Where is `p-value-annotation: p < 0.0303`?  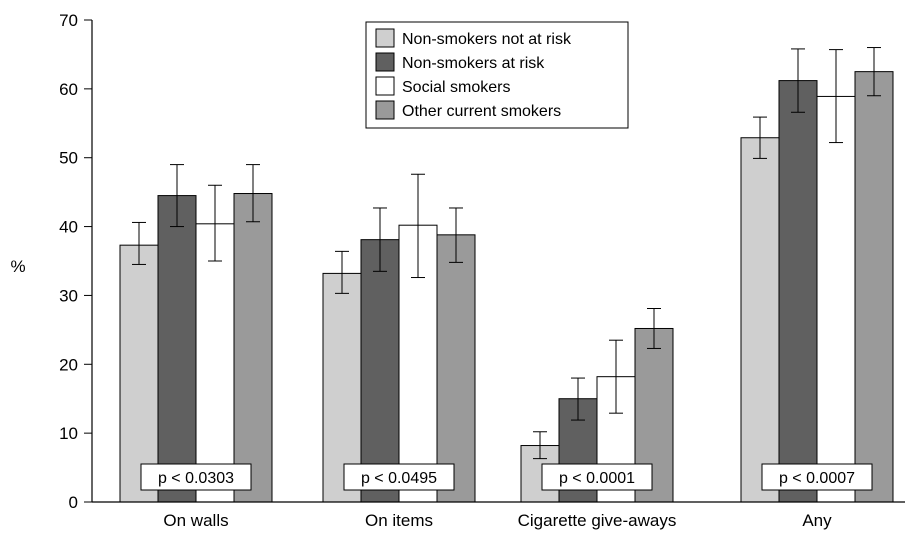 p-value-annotation: p < 0.0303 is located at coordinates (196, 477).